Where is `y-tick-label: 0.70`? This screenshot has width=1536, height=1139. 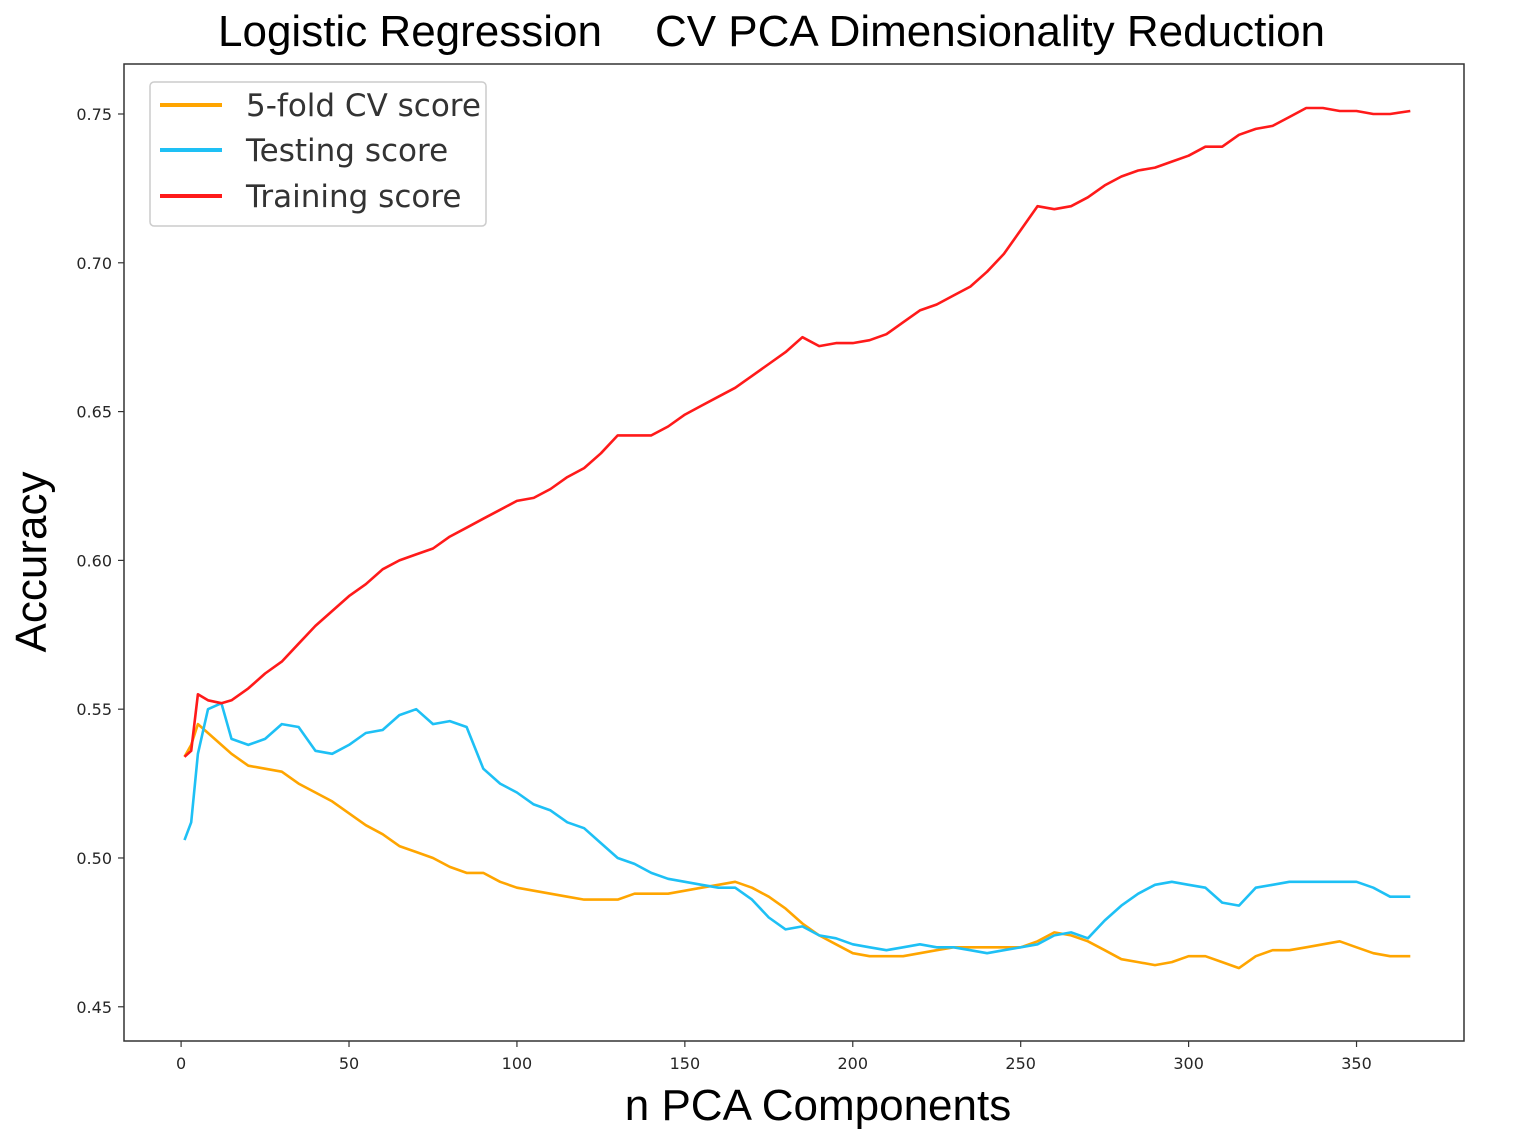 y-tick-label: 0.70 is located at coordinates (94, 263).